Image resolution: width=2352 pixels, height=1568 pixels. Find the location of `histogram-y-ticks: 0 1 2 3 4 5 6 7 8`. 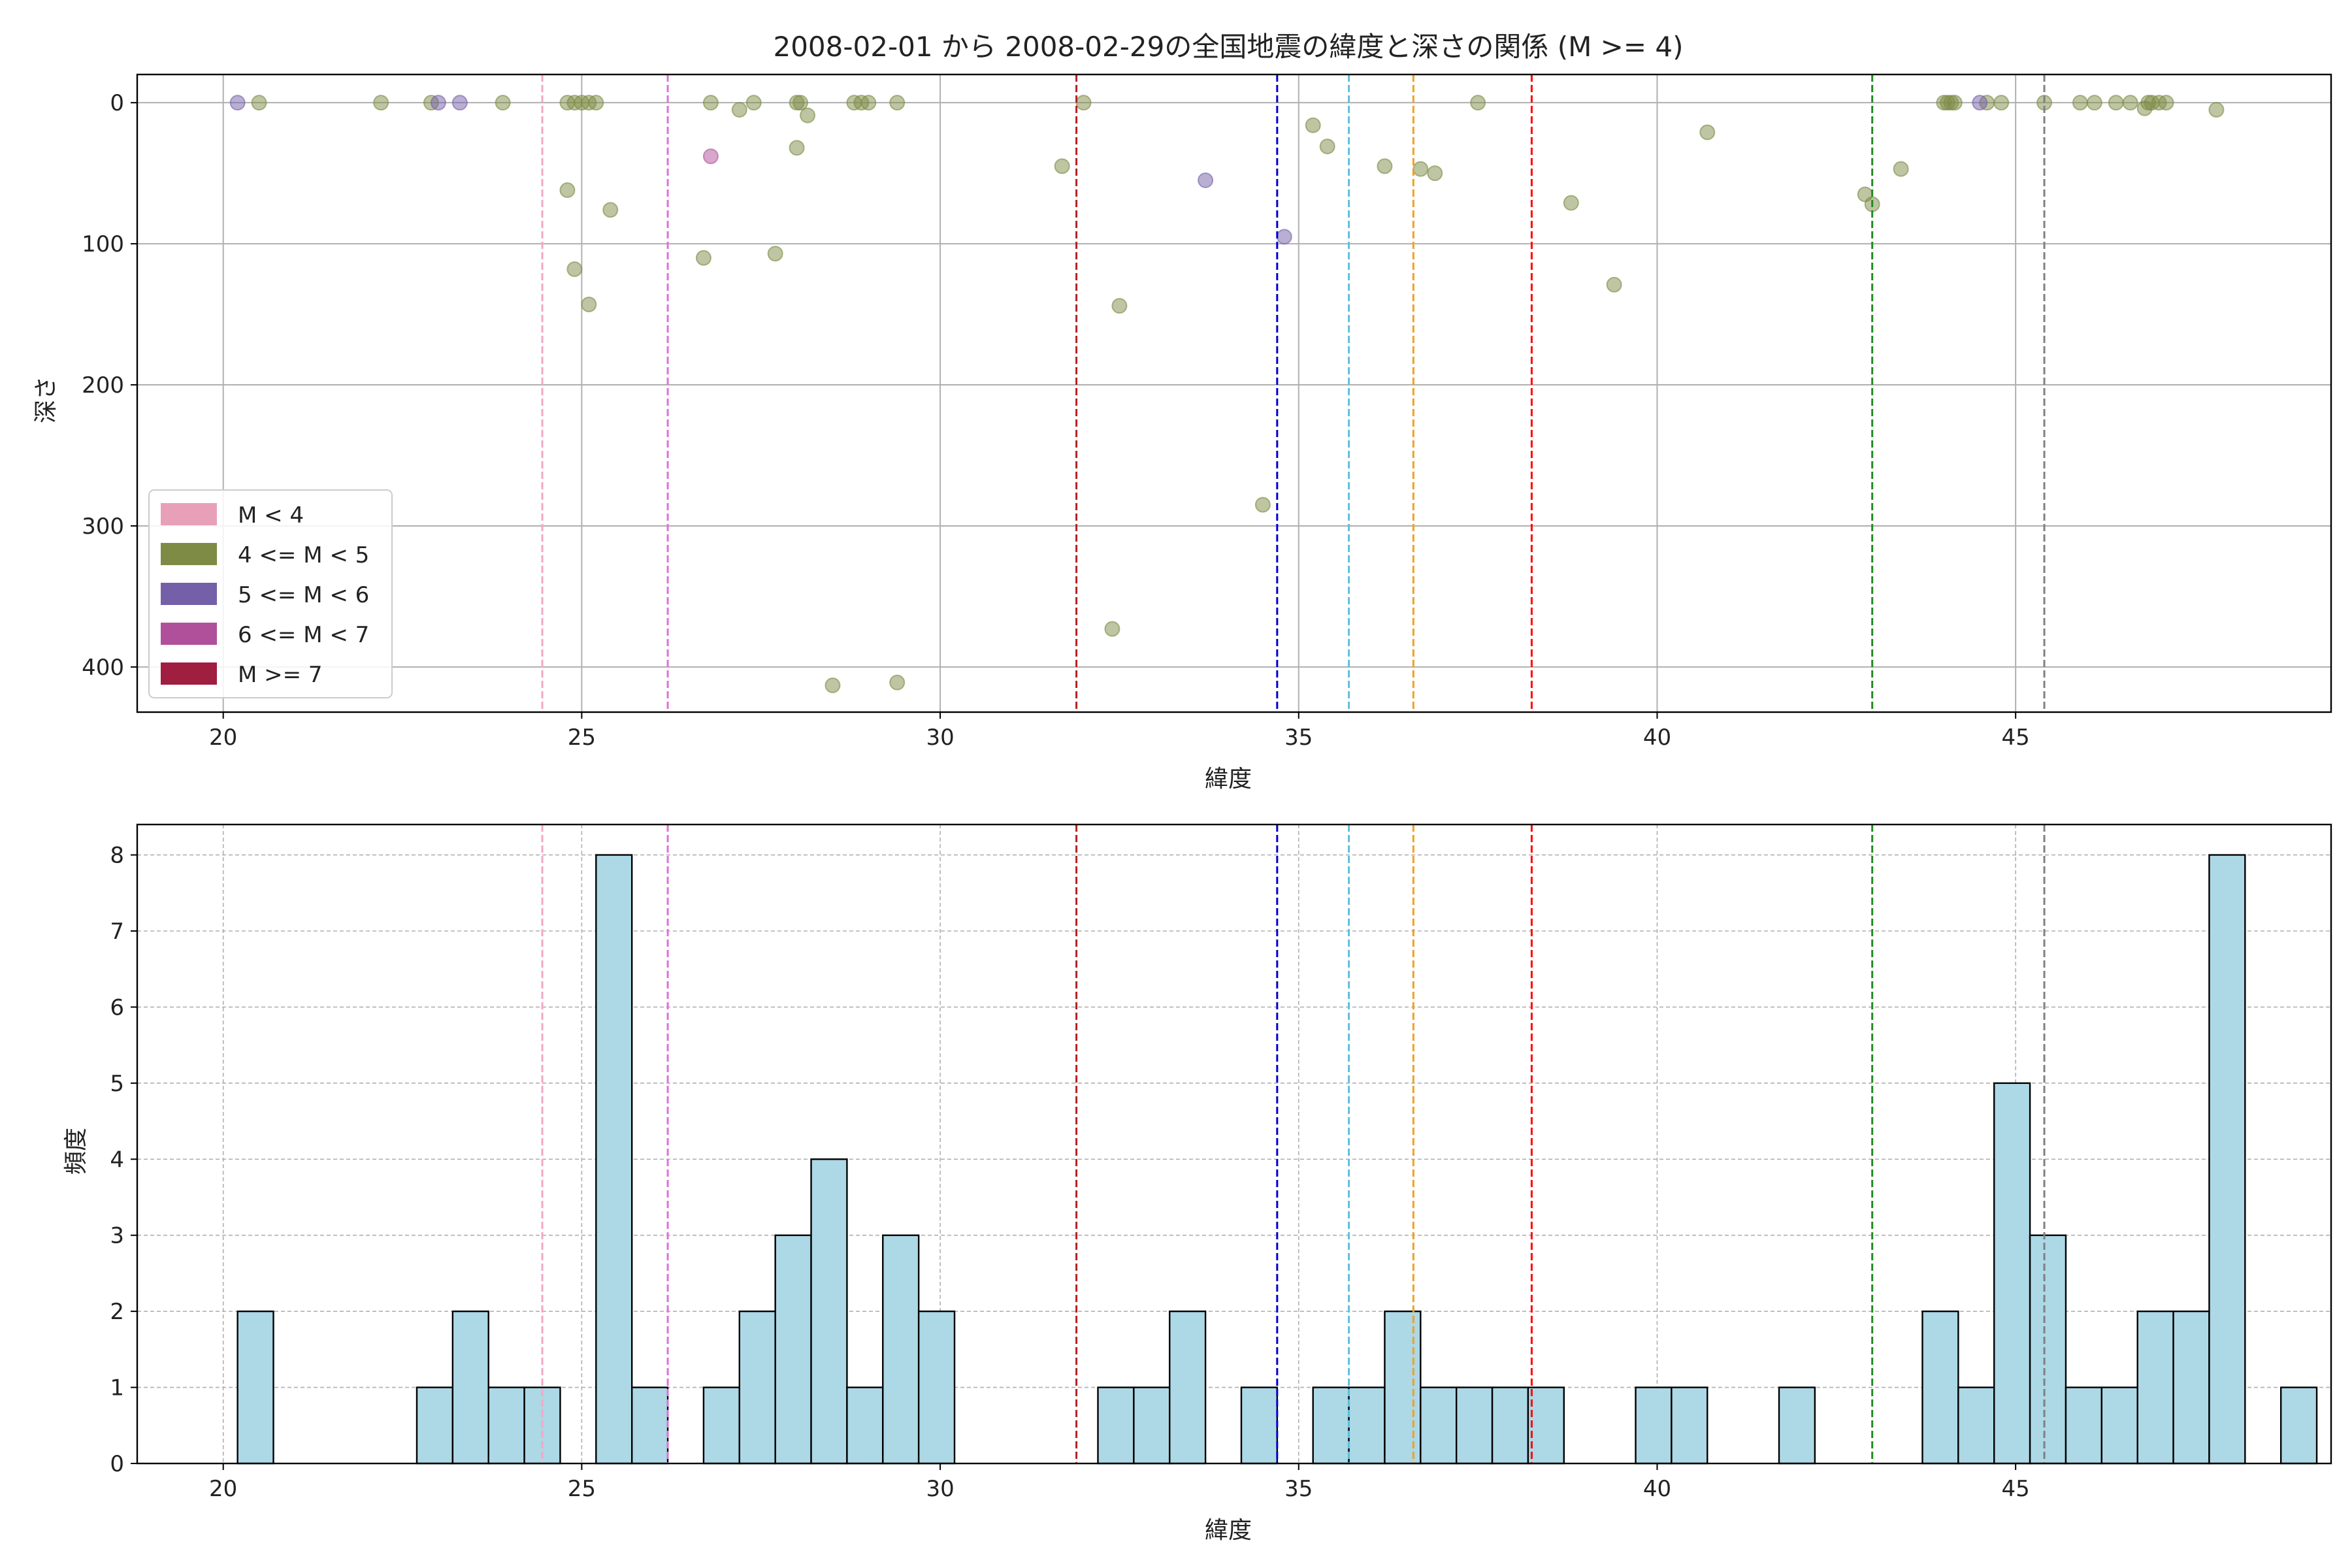

histogram-y-ticks: 0 1 2 3 4 5 6 7 8 is located at coordinates (123, 1160).